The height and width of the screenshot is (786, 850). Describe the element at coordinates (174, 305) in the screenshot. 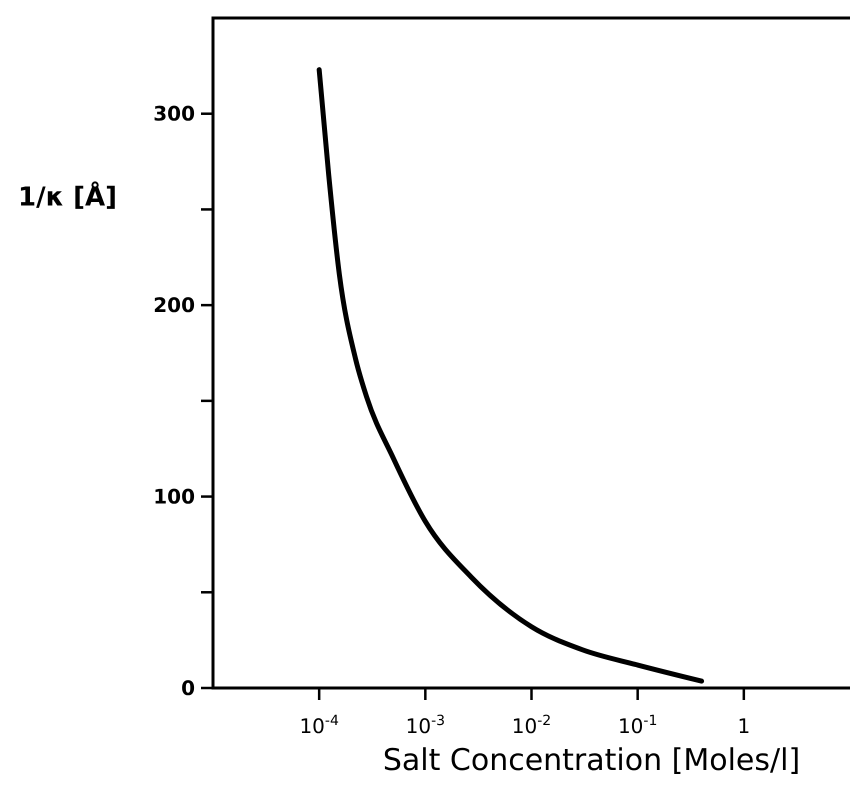

I see `y-tick-label: 200` at that location.